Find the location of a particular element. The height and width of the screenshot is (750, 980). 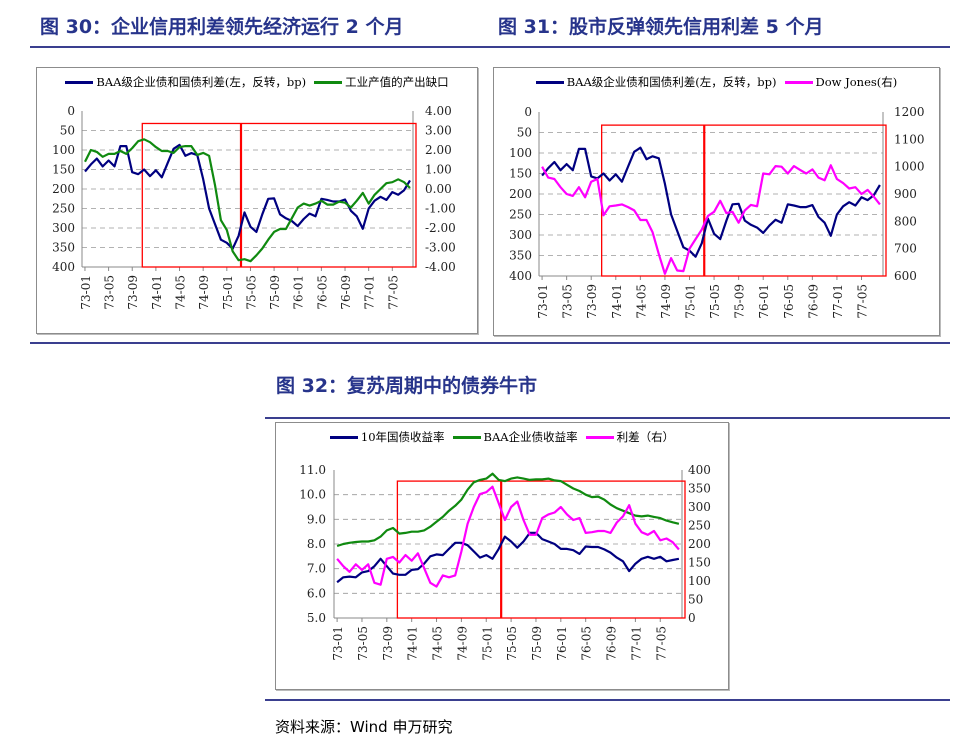

legend: 10年国债收益率 BAA企业债收益率 利差（右） is located at coordinates (502, 437).